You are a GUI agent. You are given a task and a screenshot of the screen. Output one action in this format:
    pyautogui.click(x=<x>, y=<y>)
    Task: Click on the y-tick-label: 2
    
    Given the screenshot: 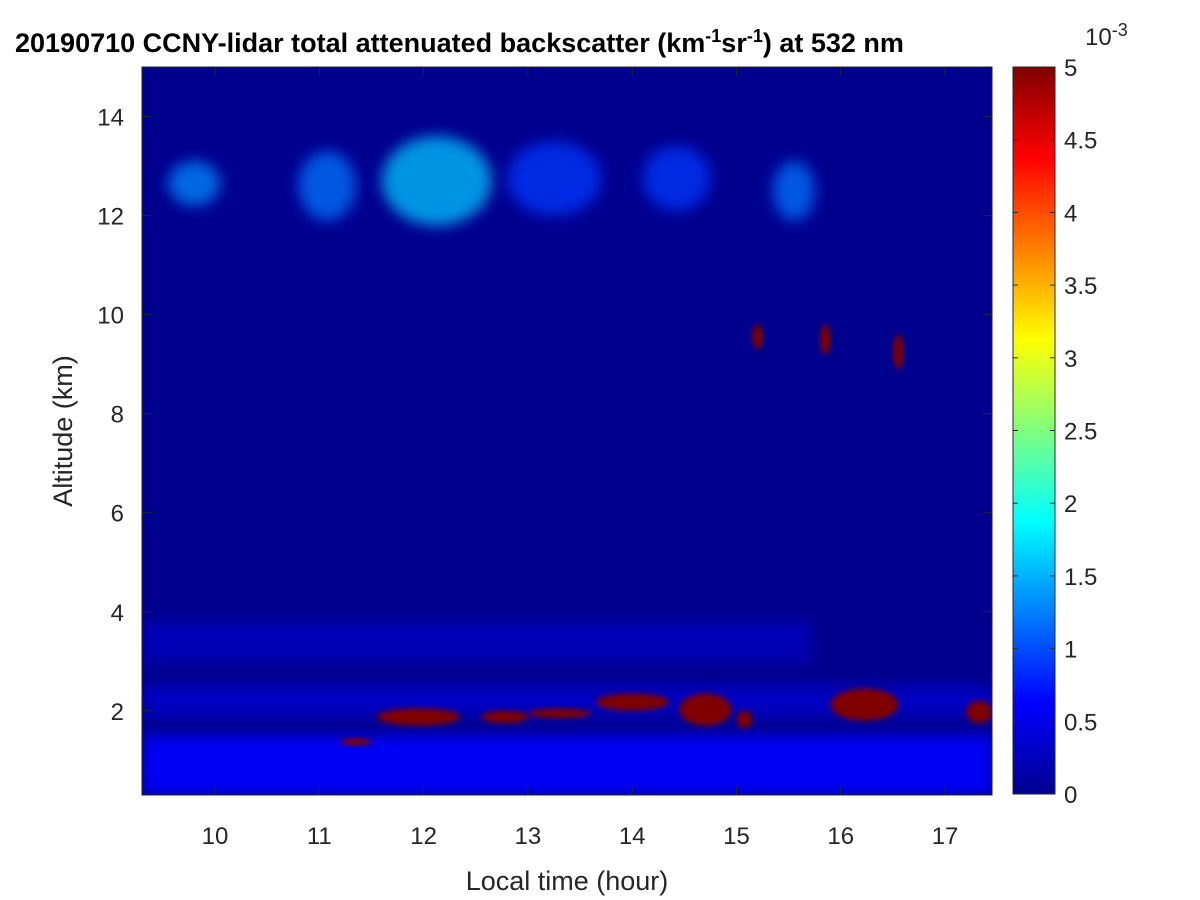 What is the action you would take?
    pyautogui.click(x=117, y=712)
    